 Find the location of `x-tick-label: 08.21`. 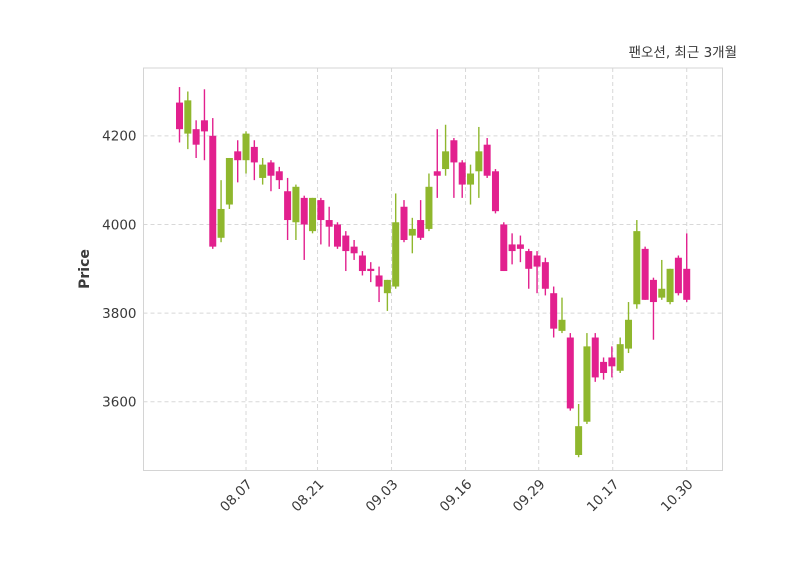

x-tick-label: 08.21 is located at coordinates (308, 496).